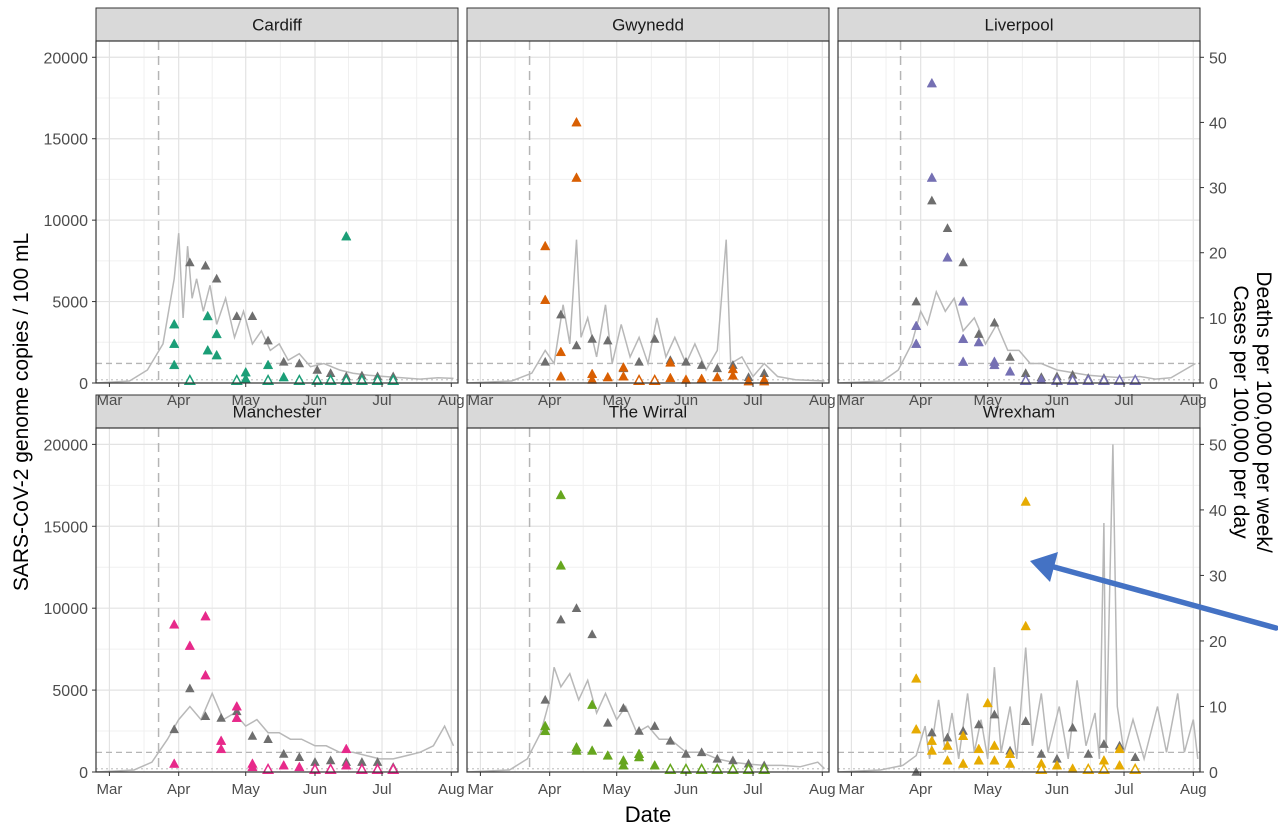 This screenshot has height=828, width=1278. Describe the element at coordinates (1263, 412) in the screenshot. I see `y-axis-label-right-line1: Deaths per 100,000 per week/` at that location.